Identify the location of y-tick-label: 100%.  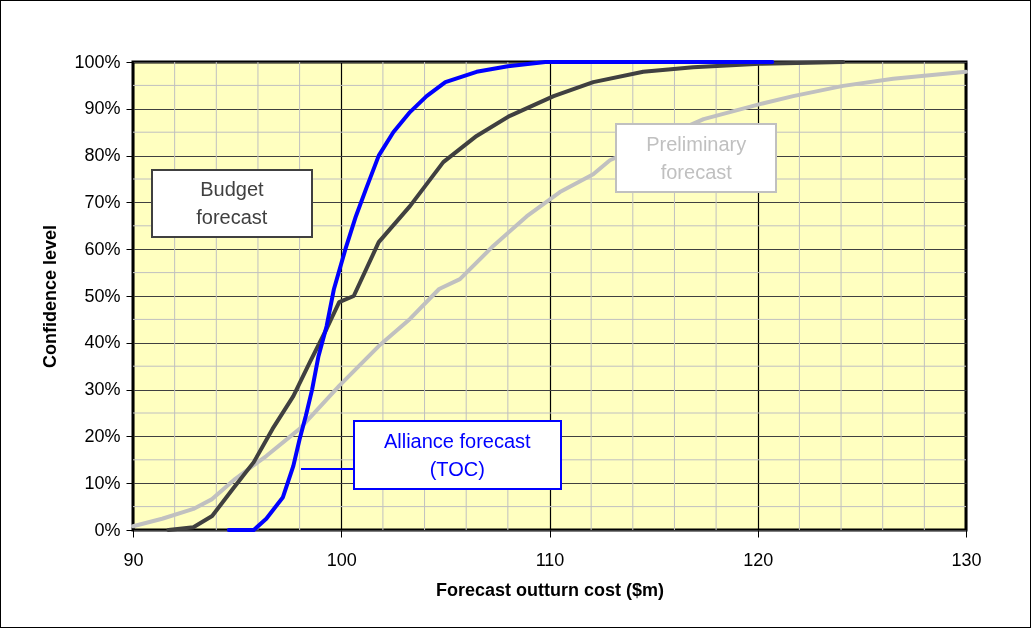
(97, 61).